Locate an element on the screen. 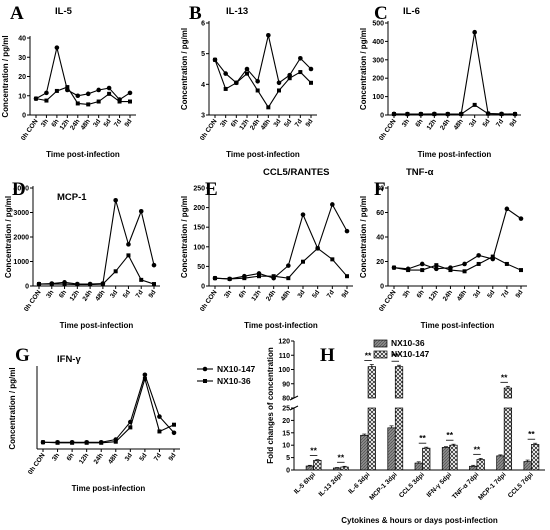 The height and width of the screenshot is (530, 550). y-tick-label: 150 is located at coordinates (199, 228).